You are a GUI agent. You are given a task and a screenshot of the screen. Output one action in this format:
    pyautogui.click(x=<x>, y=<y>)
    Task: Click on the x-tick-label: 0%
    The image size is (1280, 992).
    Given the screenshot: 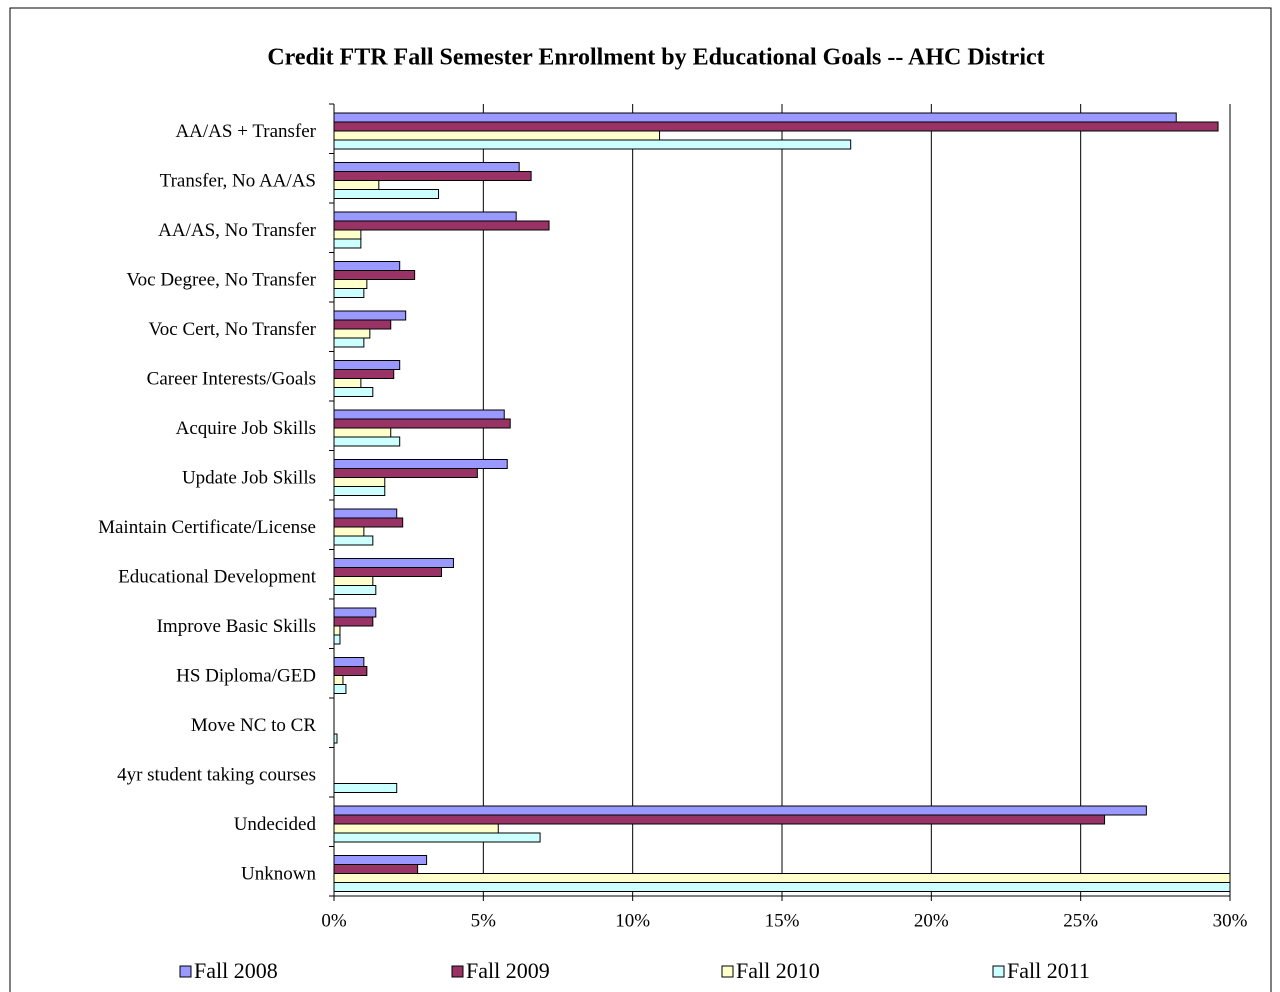 What is the action you would take?
    pyautogui.click(x=334, y=920)
    